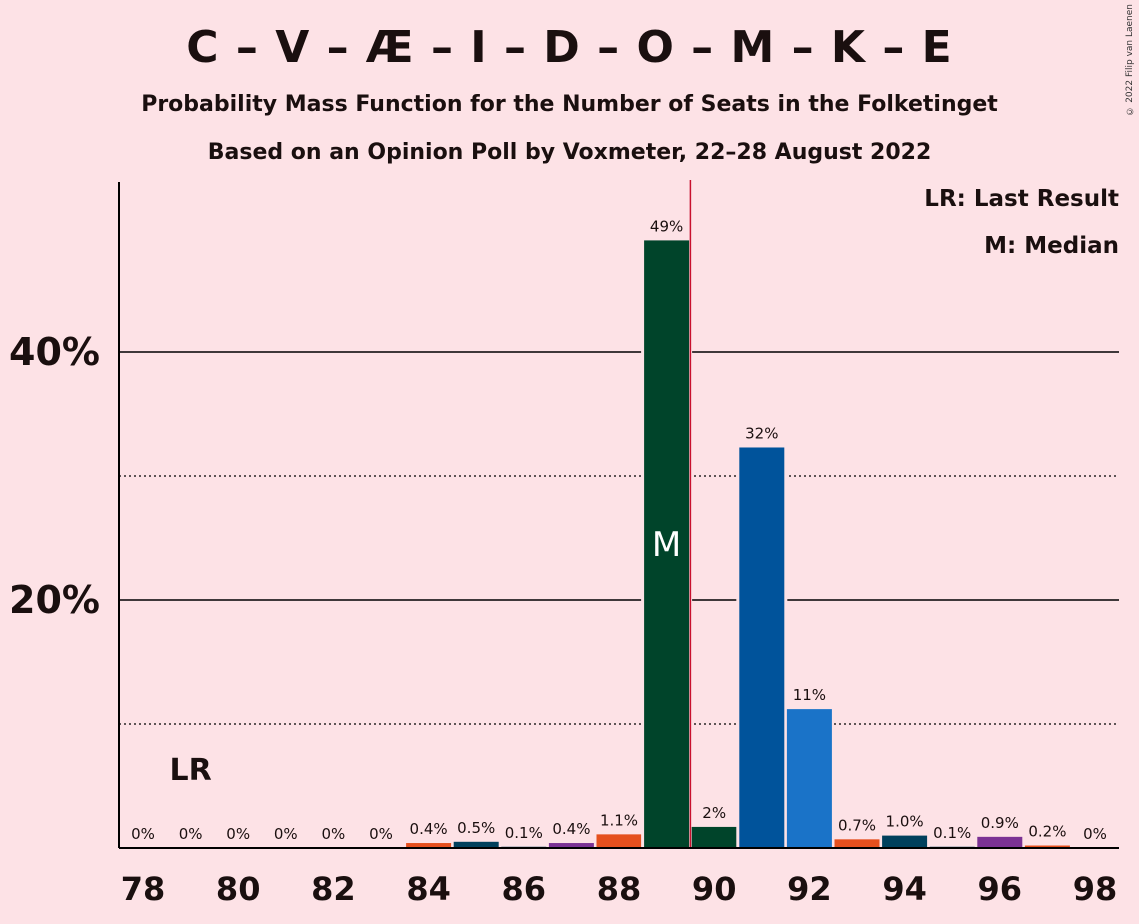 The image size is (1139, 924). What do you see at coordinates (714, 813) in the screenshot?
I see `data-label-seat-90: 2%` at bounding box center [714, 813].